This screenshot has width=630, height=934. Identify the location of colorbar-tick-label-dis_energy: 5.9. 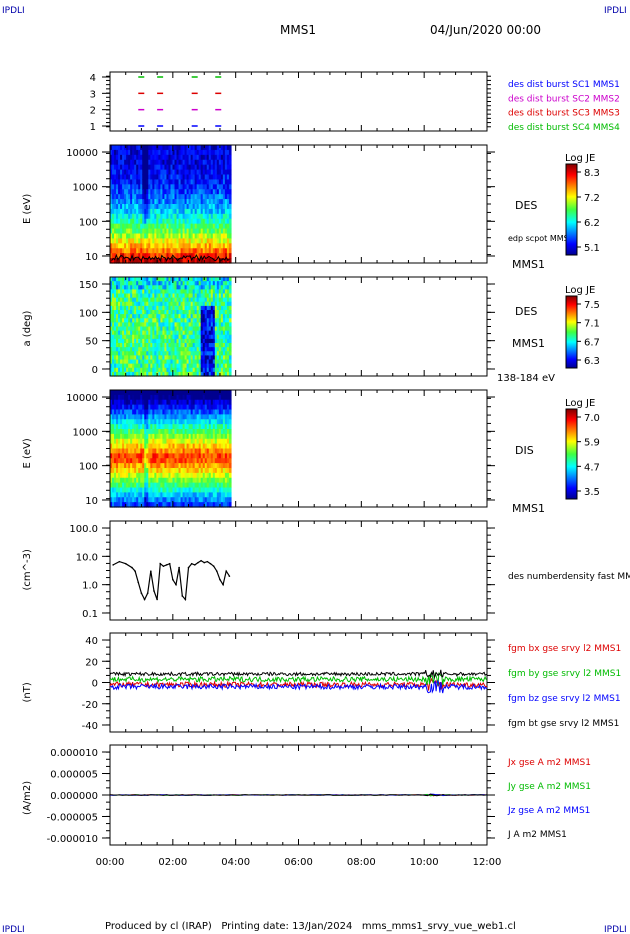
(592, 443).